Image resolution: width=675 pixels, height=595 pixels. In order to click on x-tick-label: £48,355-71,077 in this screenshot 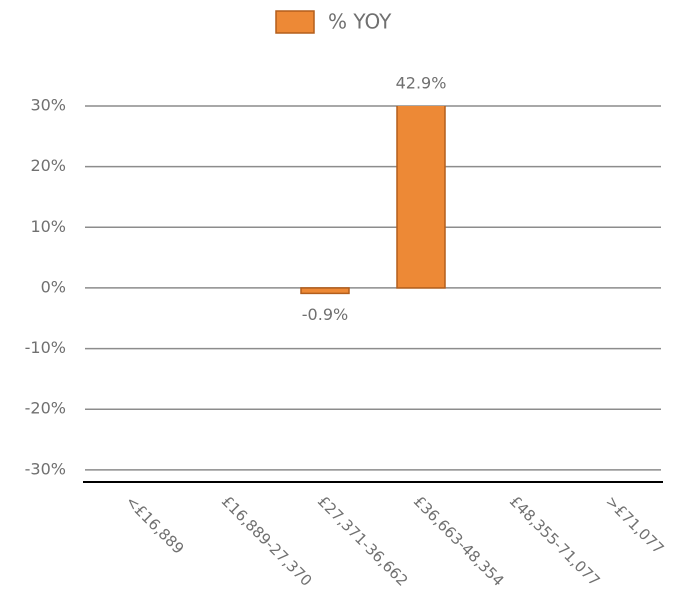, I will do `click(555, 541)`.